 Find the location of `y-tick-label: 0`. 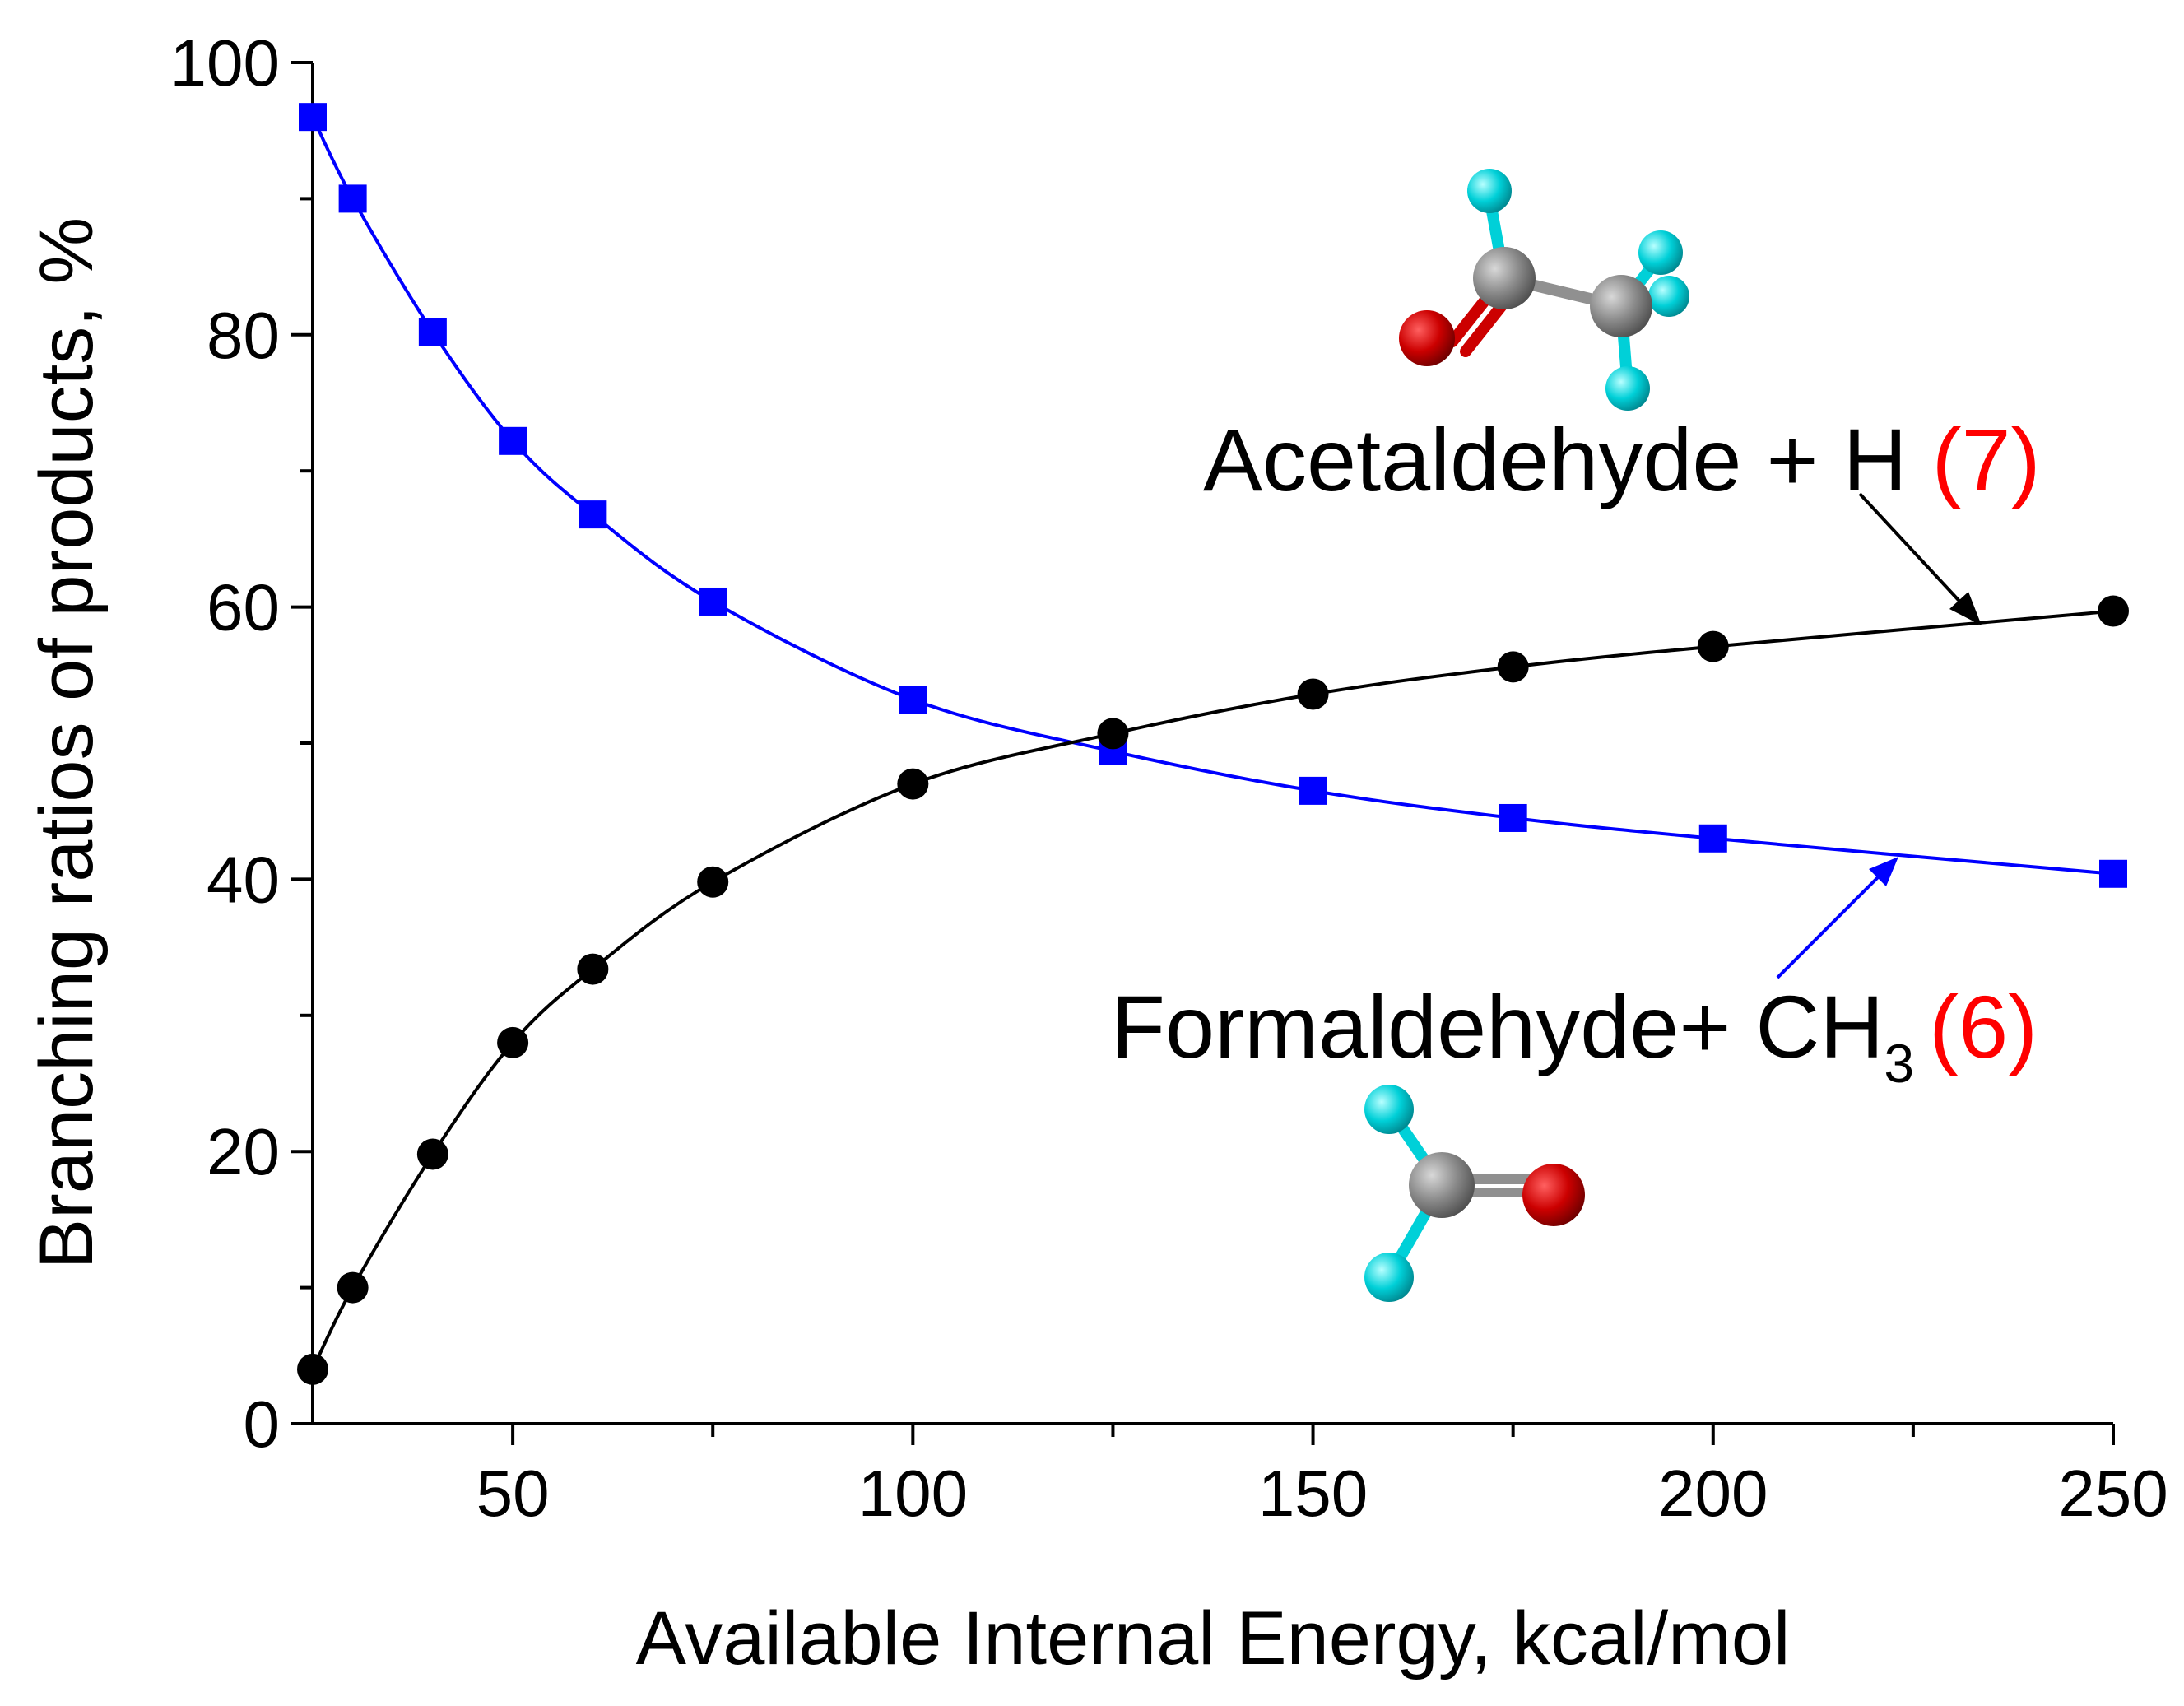

y-tick-label: 0 is located at coordinates (262, 1424).